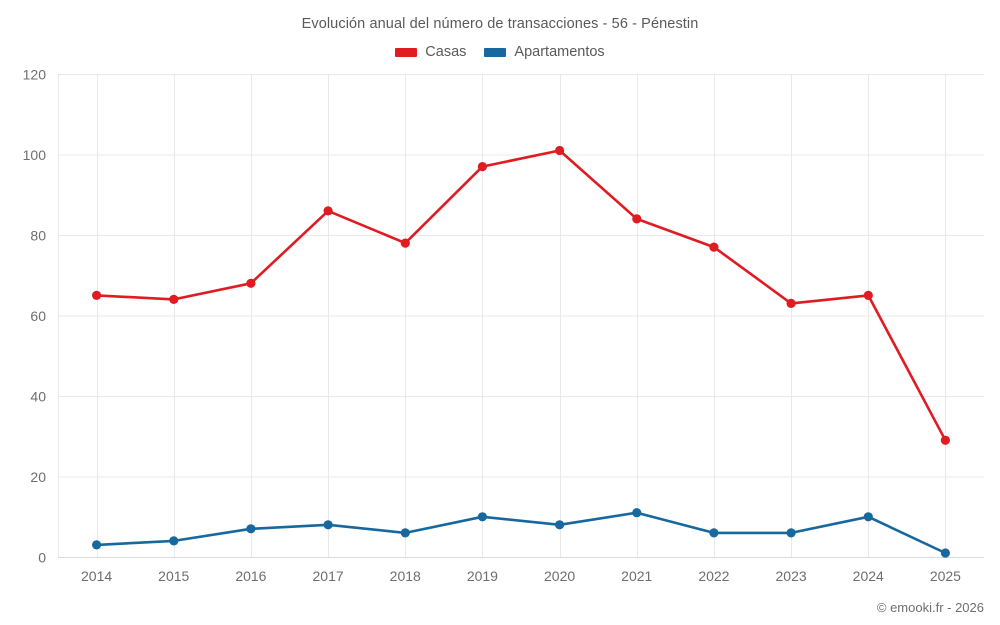 The image size is (1000, 625). Describe the element at coordinates (328, 576) in the screenshot. I see `x-axis-tick-label: 2017` at that location.